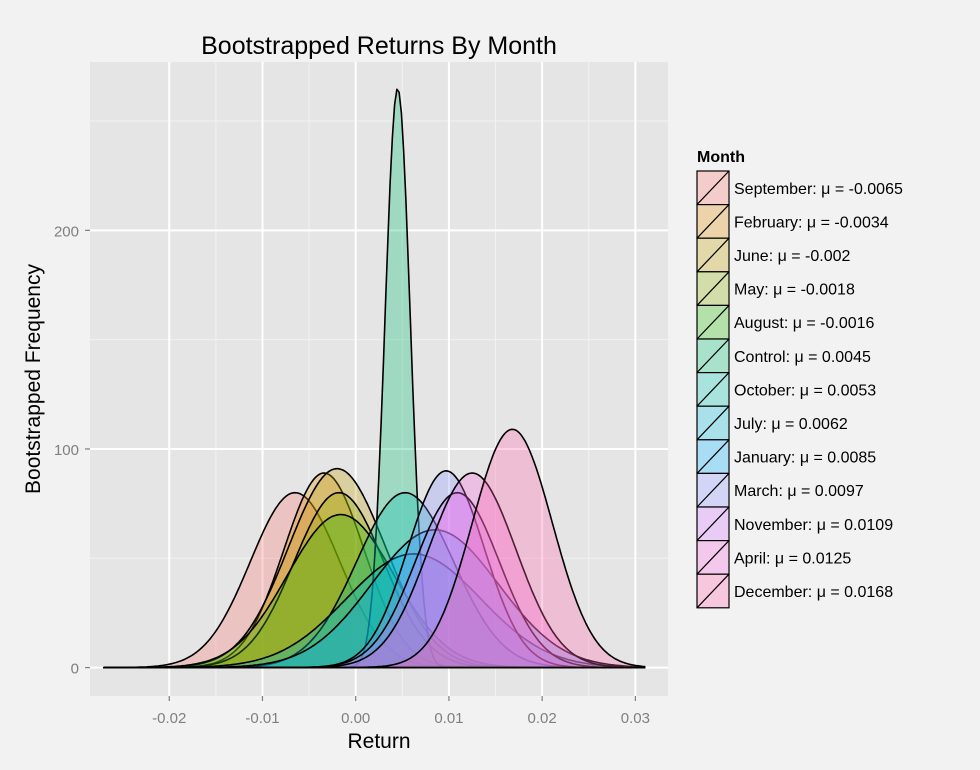 This screenshot has width=980, height=770. I want to click on legend-label: Control: μ = 0.0045, so click(802, 357).